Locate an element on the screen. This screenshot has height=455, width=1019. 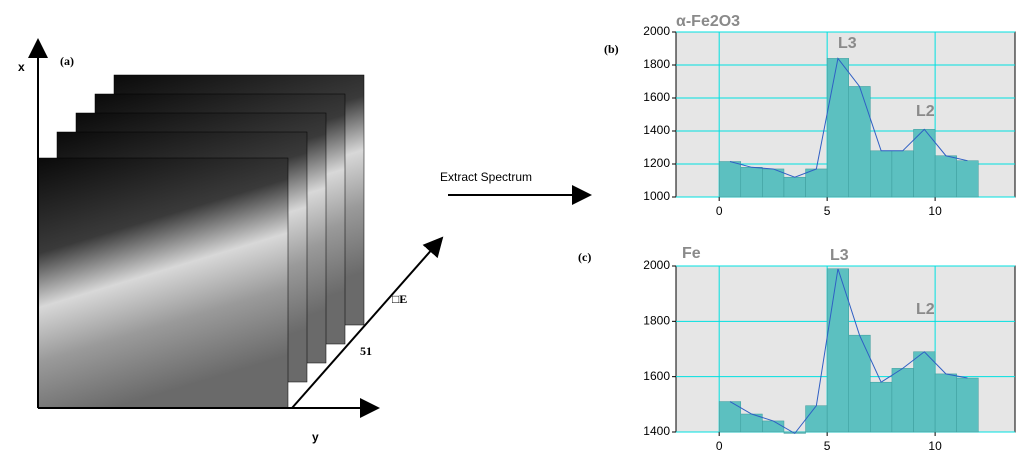
energy-label: □E is located at coordinates (399, 299).